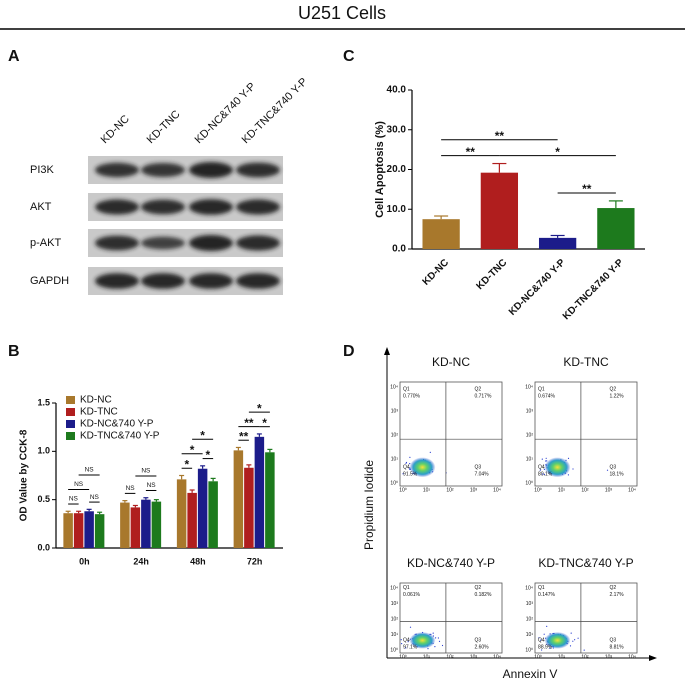  I want to click on panel-label: A, so click(14, 56).